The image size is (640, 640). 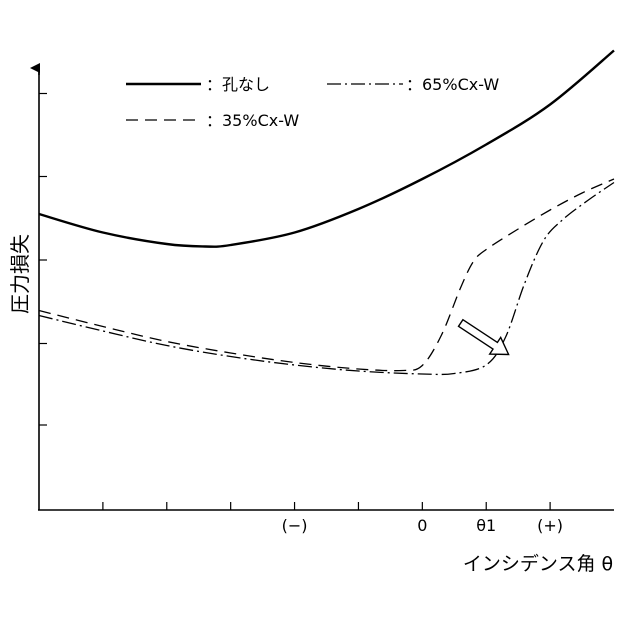 I want to click on legend-dashed-label: ：35%Cx-W, so click(x=252, y=120).